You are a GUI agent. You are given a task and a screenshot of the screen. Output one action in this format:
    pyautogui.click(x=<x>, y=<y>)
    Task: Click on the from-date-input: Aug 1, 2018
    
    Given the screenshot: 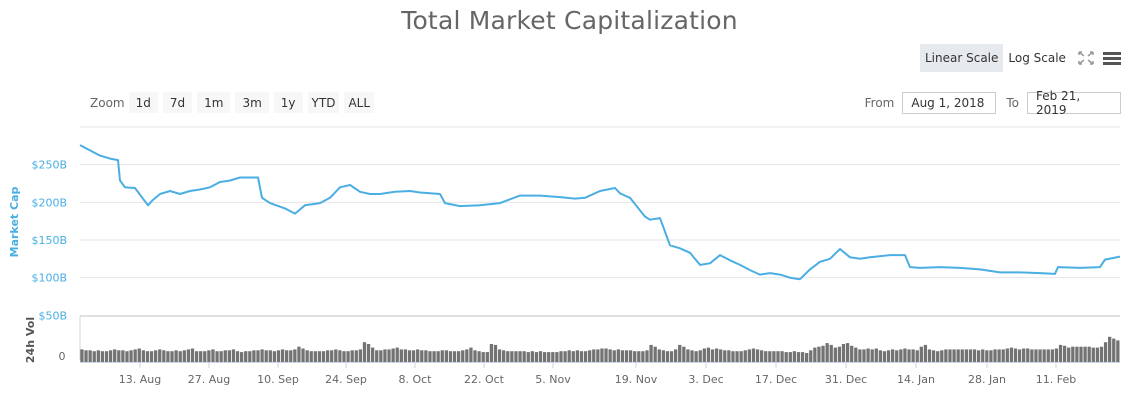 What is the action you would take?
    pyautogui.click(x=949, y=103)
    